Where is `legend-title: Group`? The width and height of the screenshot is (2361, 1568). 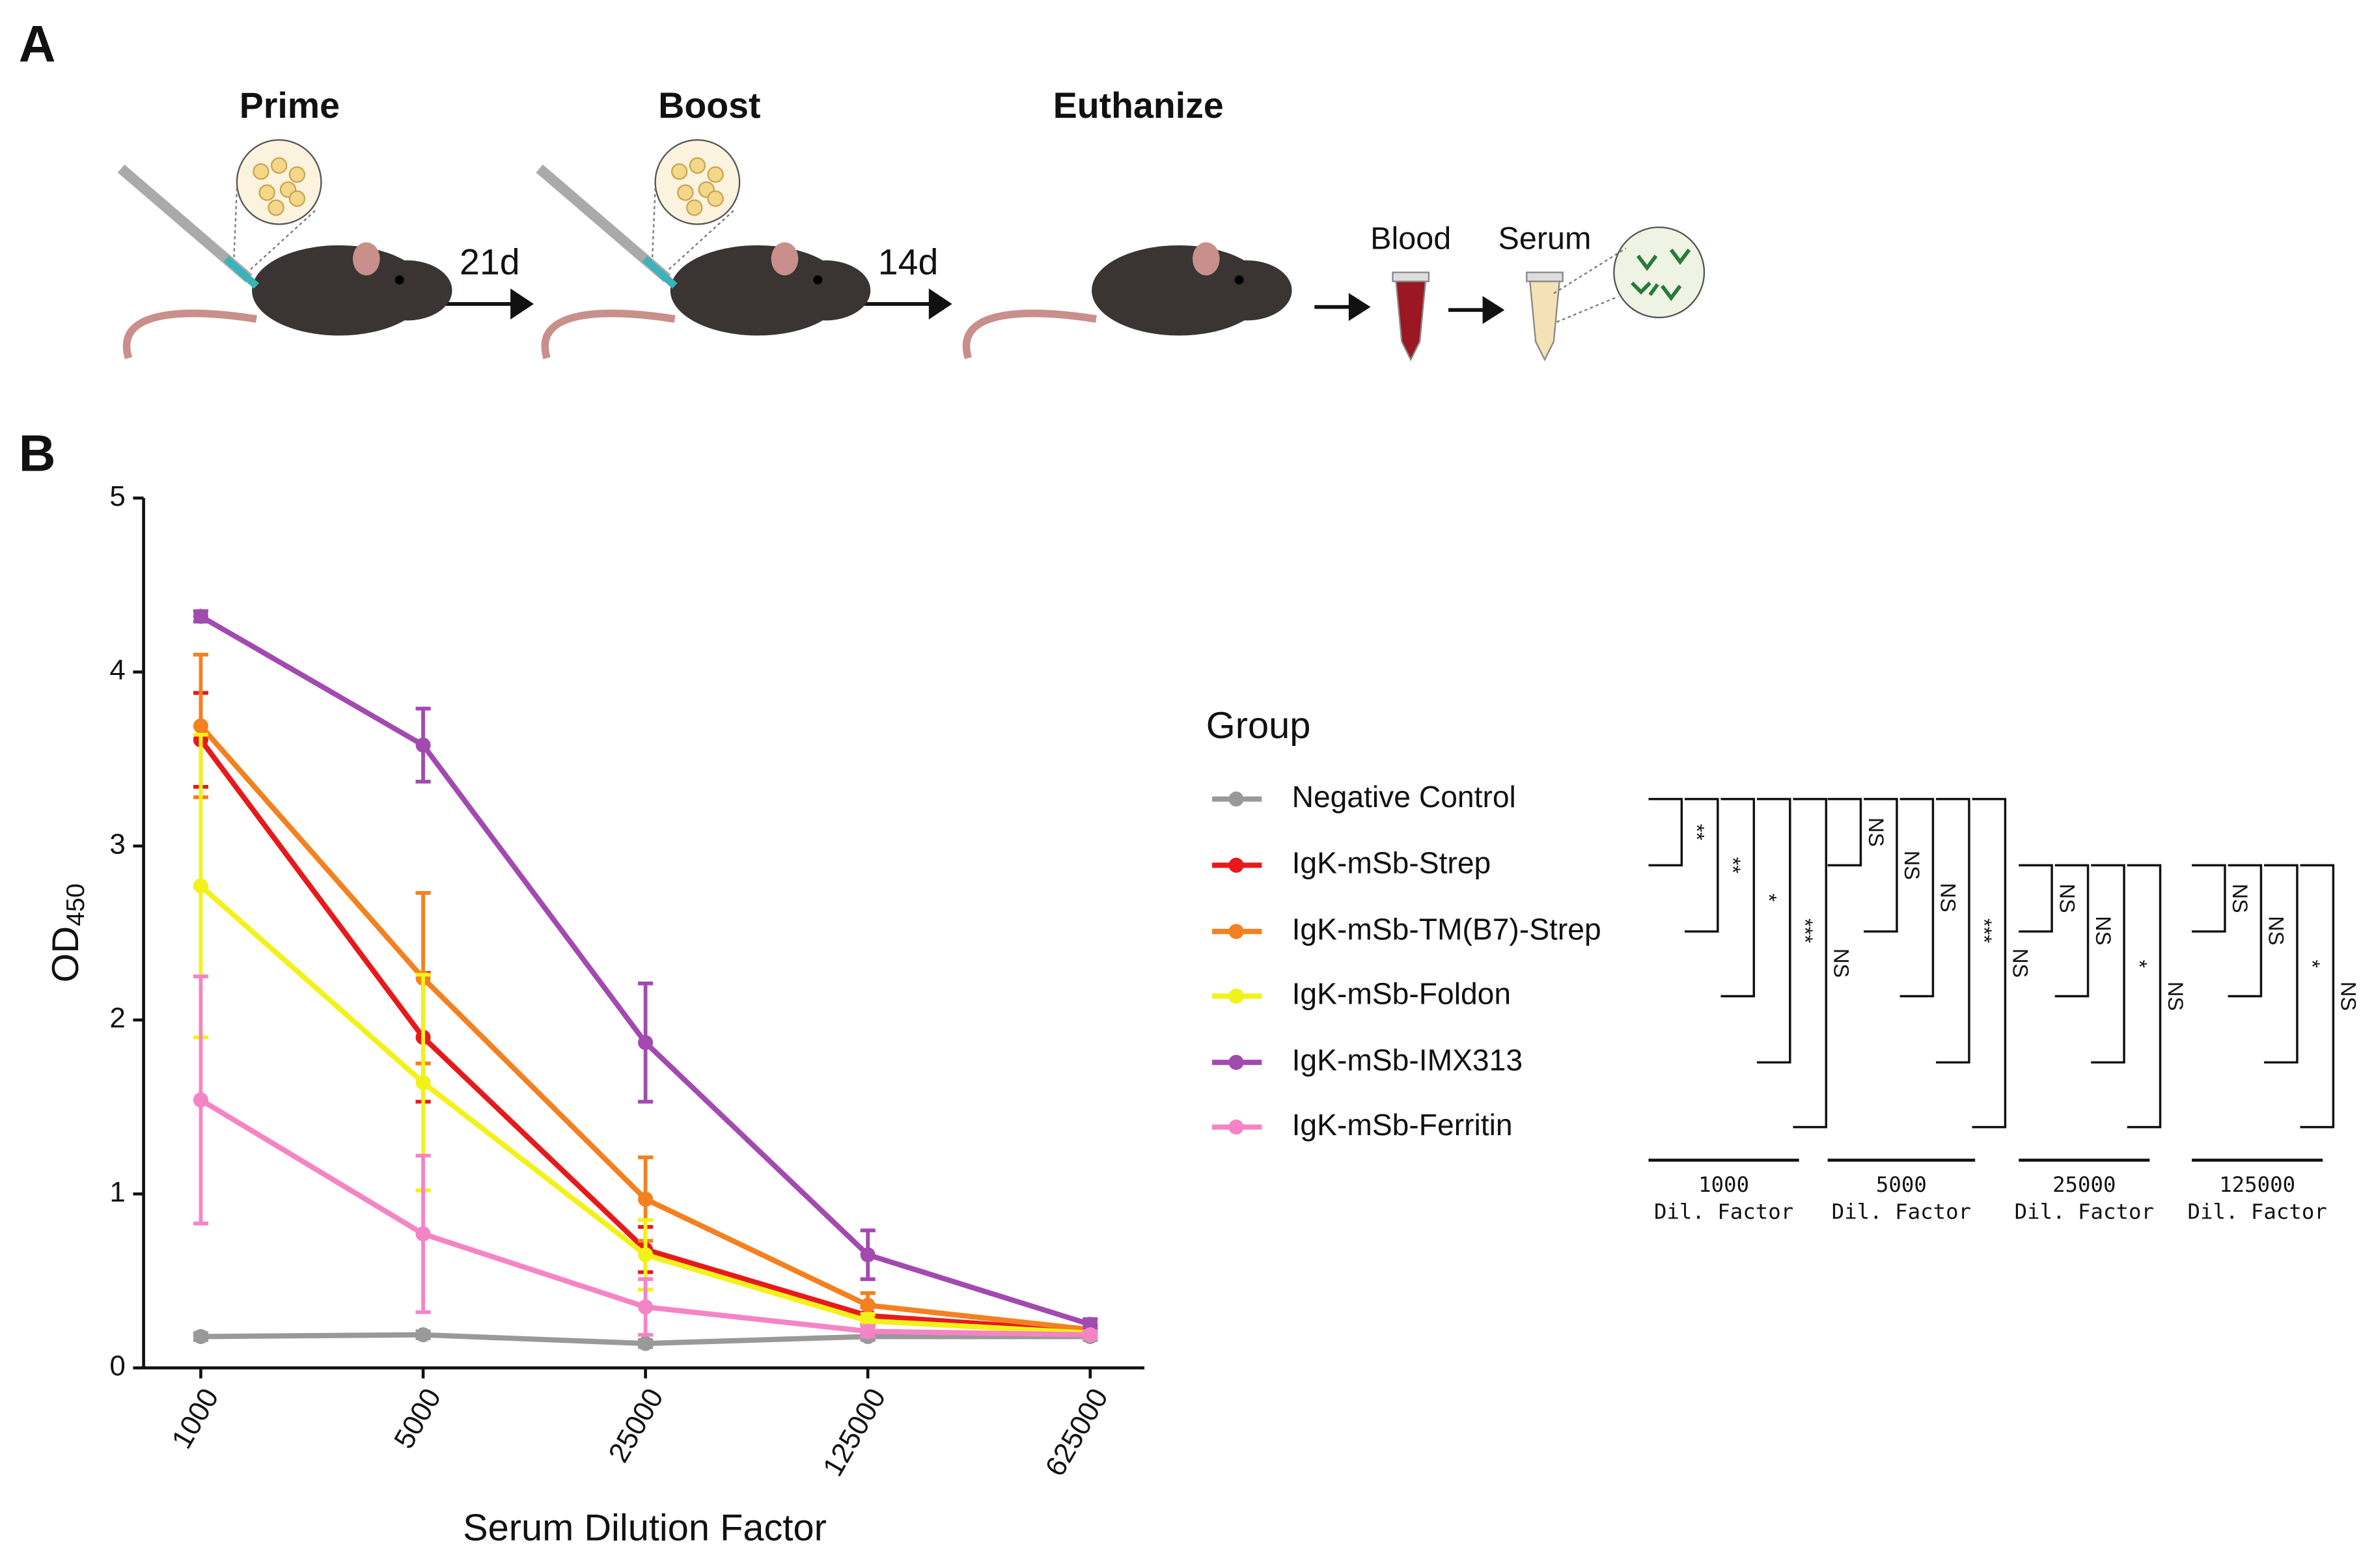
legend-title: Group is located at coordinates (1259, 726).